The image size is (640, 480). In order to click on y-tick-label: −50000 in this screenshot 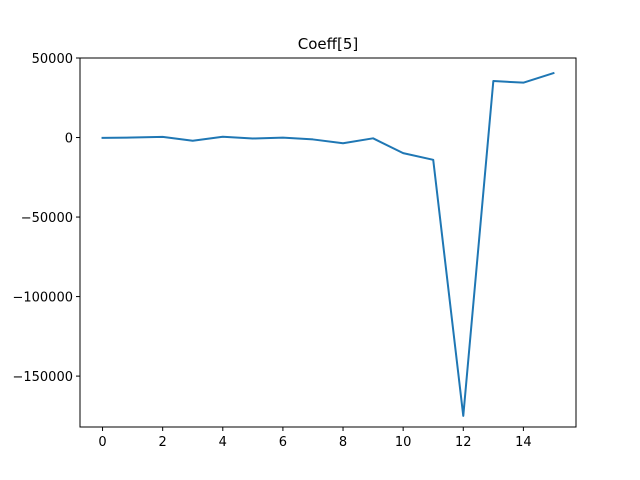, I will do `click(47, 218)`.